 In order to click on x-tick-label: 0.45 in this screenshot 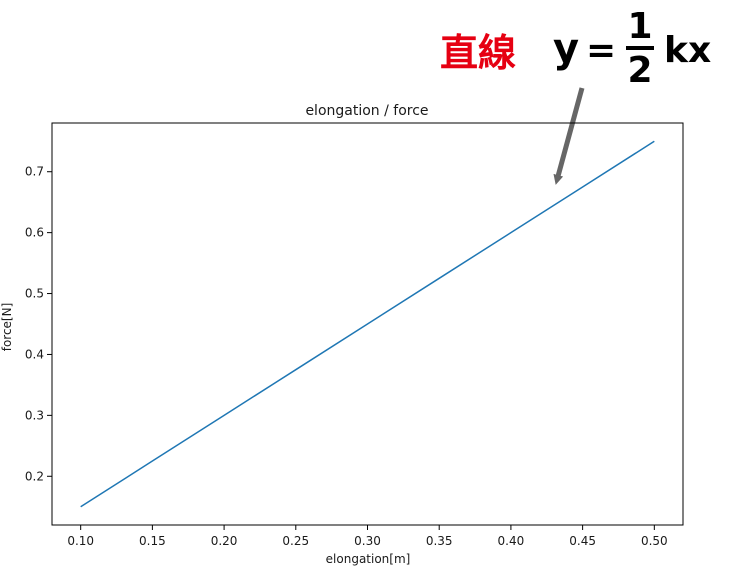, I will do `click(582, 541)`.